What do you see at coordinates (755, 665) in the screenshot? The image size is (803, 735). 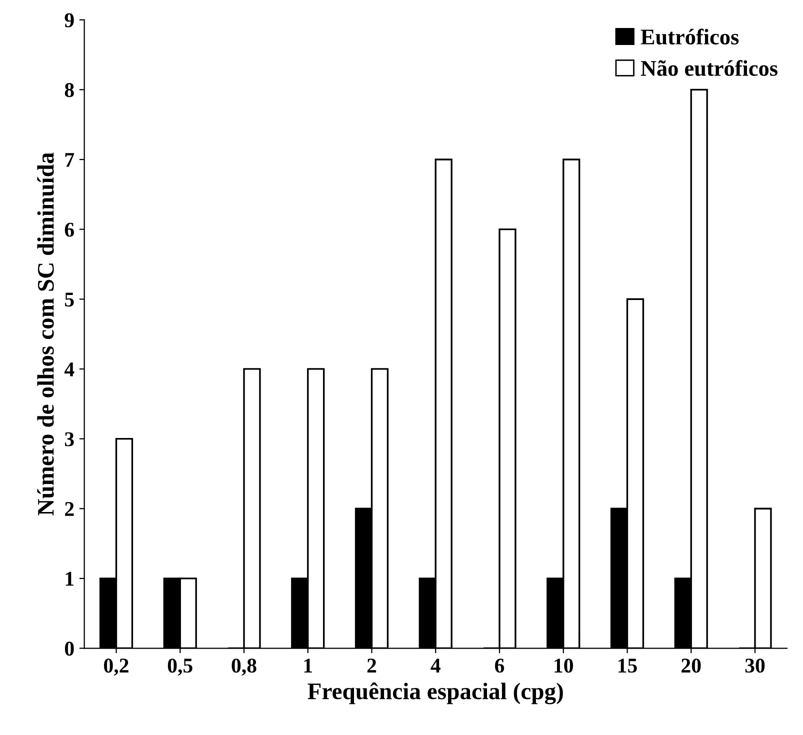 I see `x-tick-label: 30` at bounding box center [755, 665].